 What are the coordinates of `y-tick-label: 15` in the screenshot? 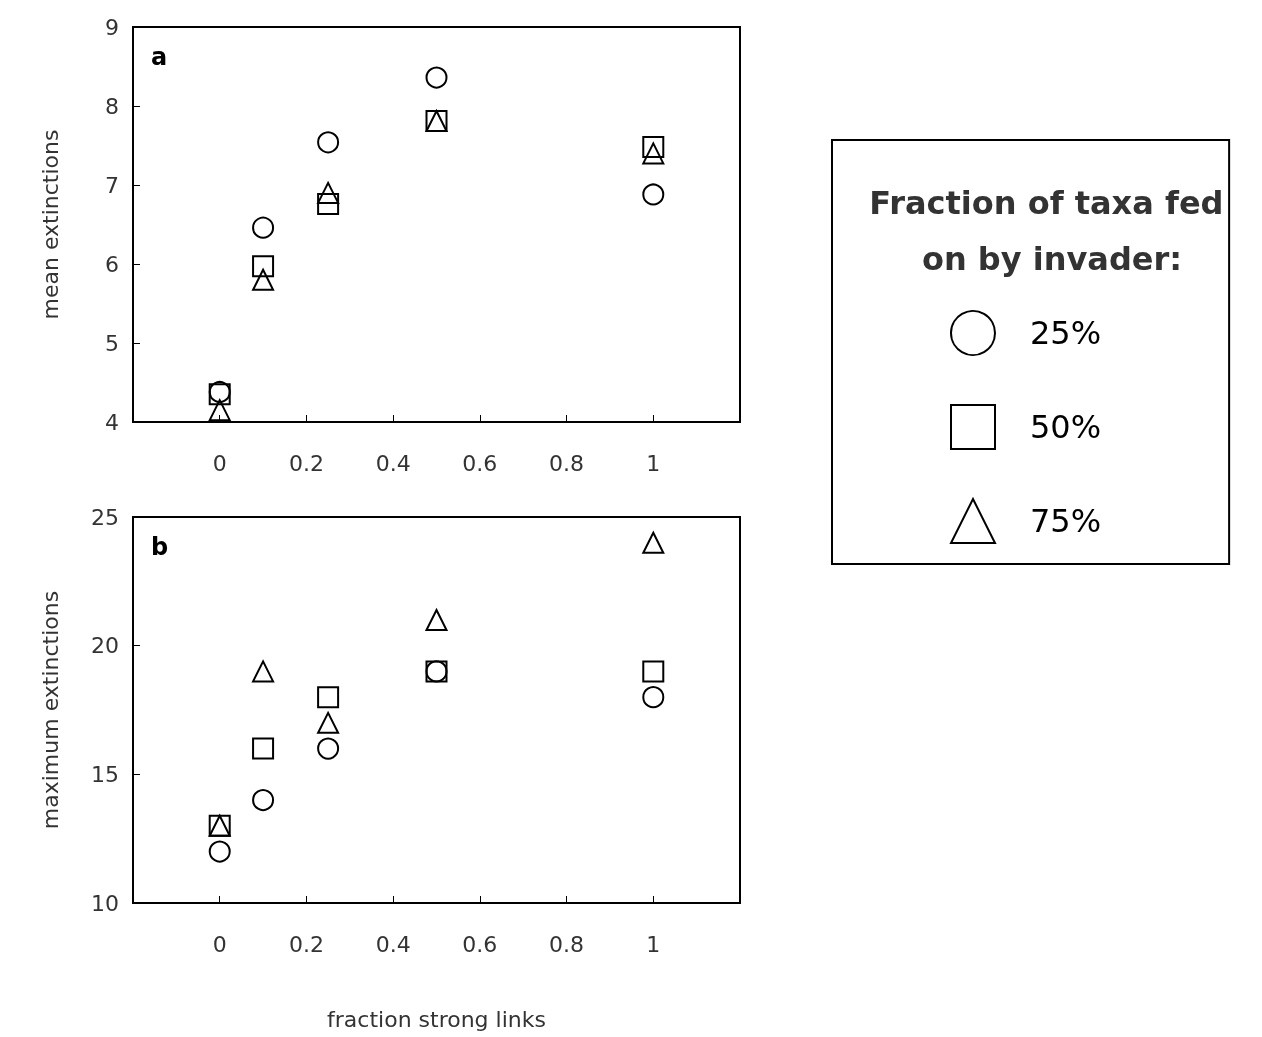 It's located at (105, 774).